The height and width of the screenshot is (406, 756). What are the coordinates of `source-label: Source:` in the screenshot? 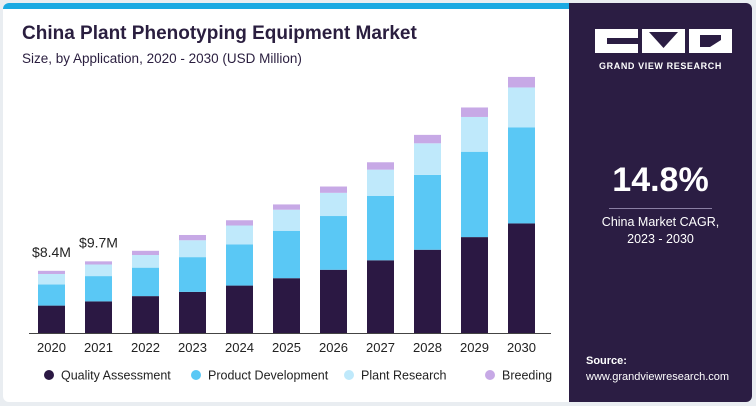 It's located at (606, 361).